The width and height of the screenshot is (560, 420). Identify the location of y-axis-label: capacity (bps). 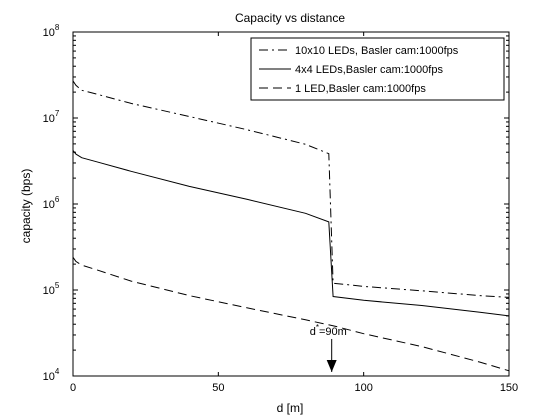
(26, 206).